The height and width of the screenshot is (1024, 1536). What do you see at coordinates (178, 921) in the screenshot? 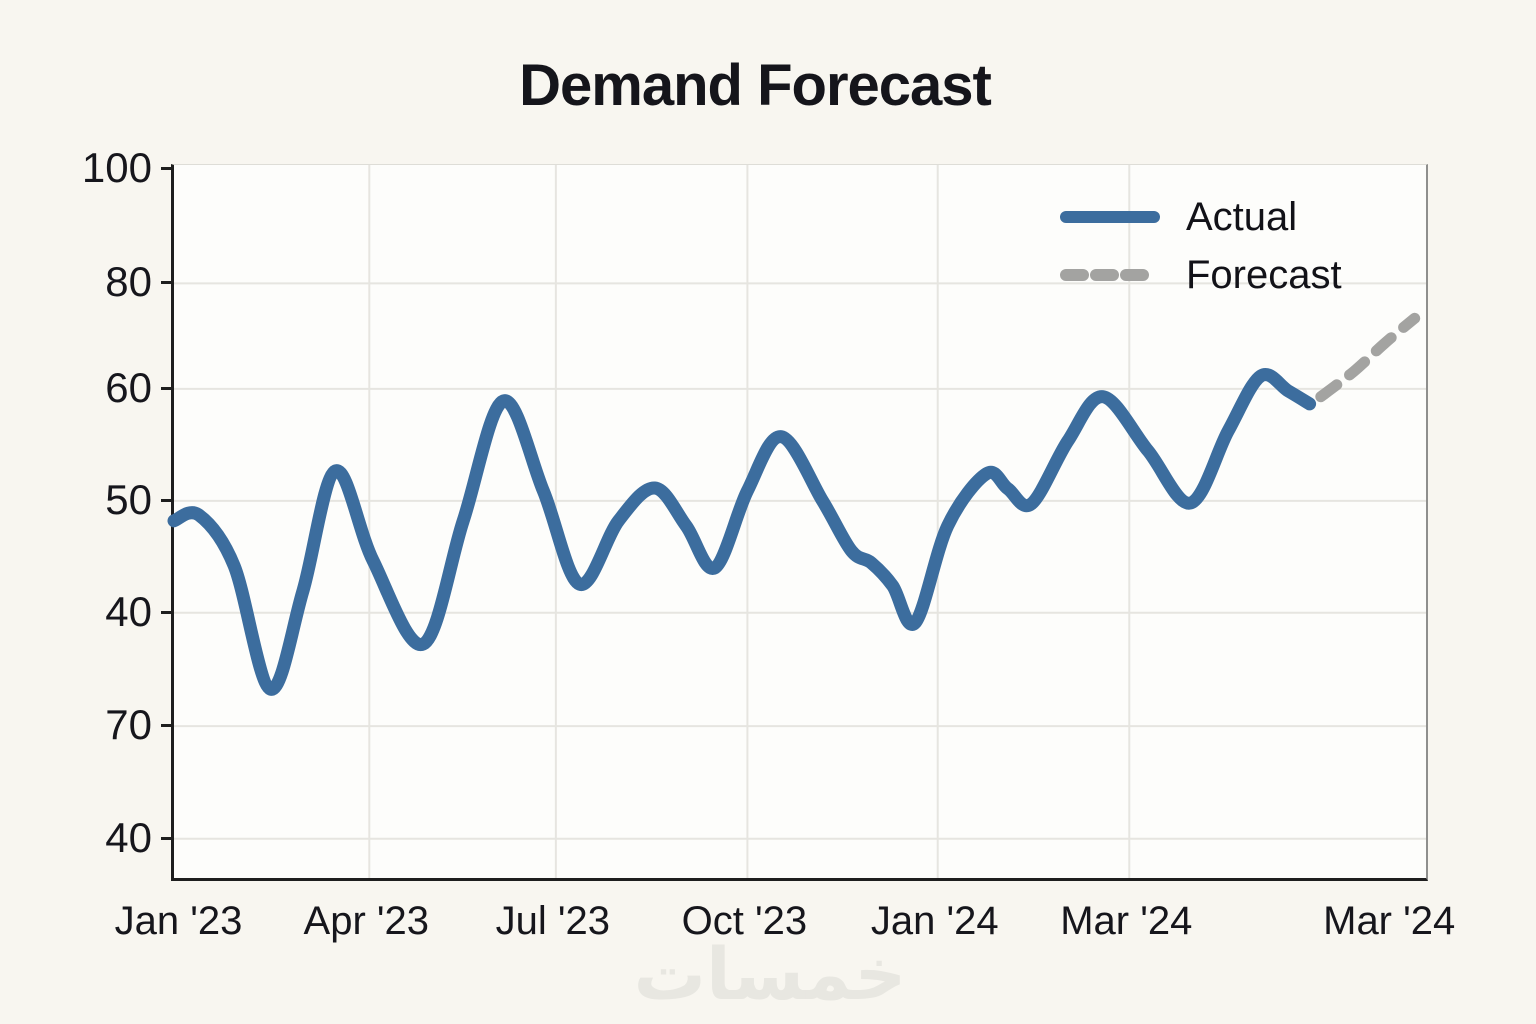
I see `x-tick-label: Jan '23` at bounding box center [178, 921].